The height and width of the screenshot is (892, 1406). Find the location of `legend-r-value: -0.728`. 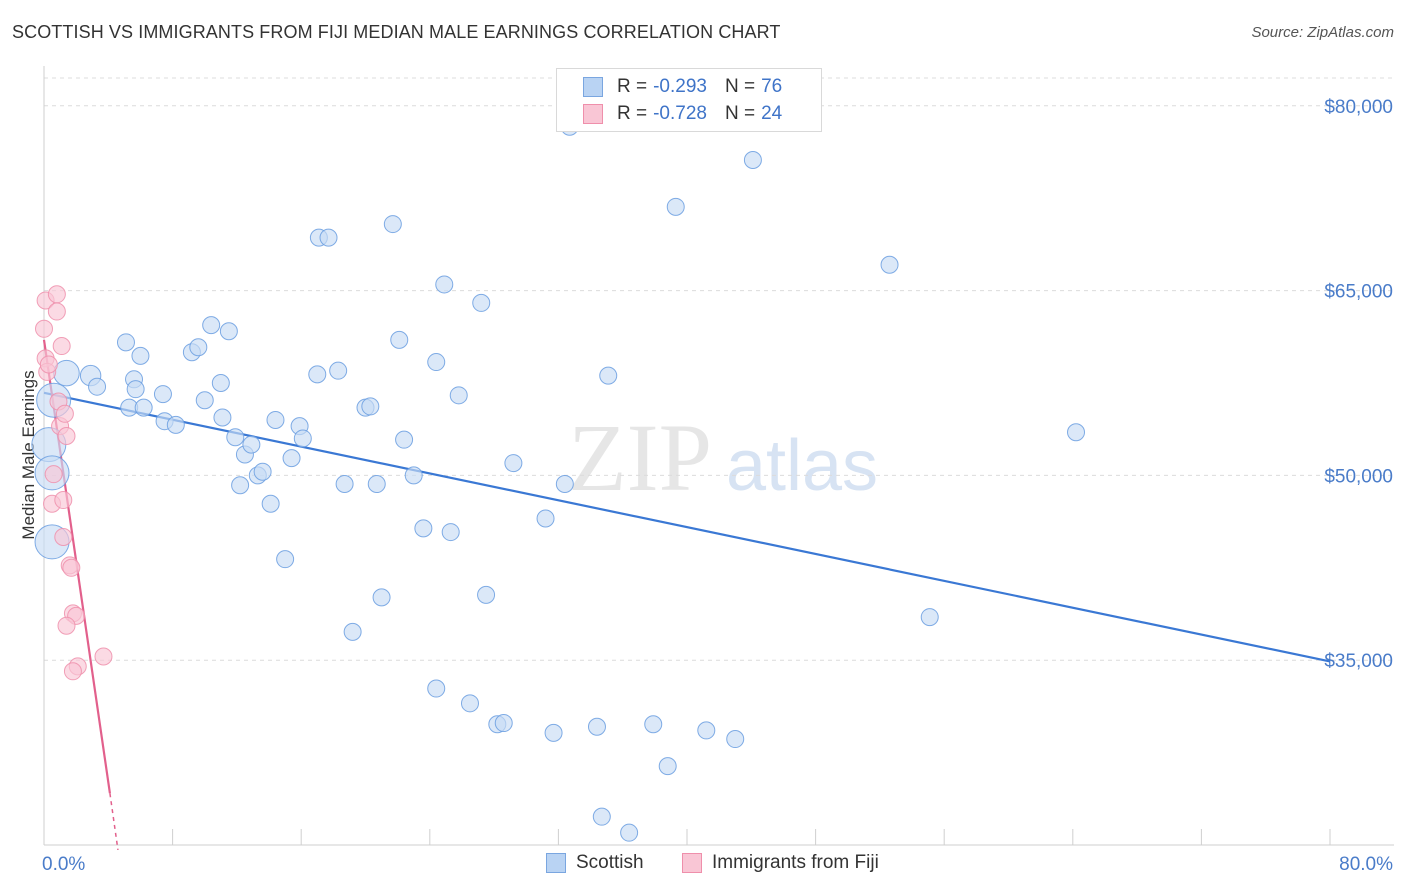

legend-r-value: -0.728 is located at coordinates (680, 113).